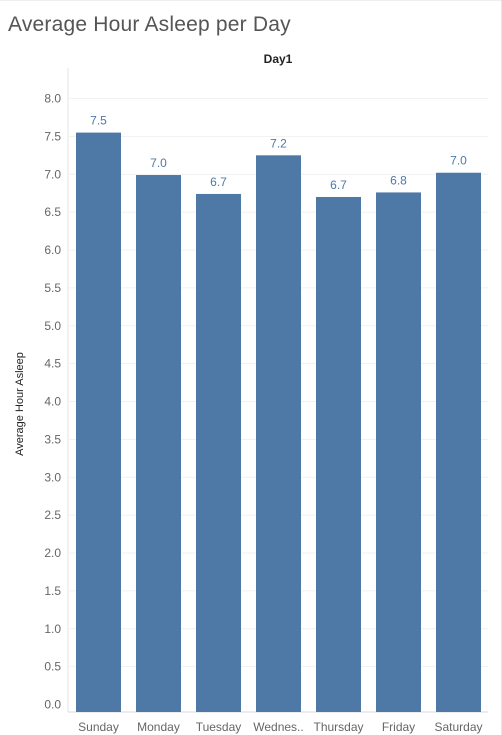 The width and height of the screenshot is (502, 735). Describe the element at coordinates (52, 250) in the screenshot. I see `y-tick-label: 6.0` at that location.